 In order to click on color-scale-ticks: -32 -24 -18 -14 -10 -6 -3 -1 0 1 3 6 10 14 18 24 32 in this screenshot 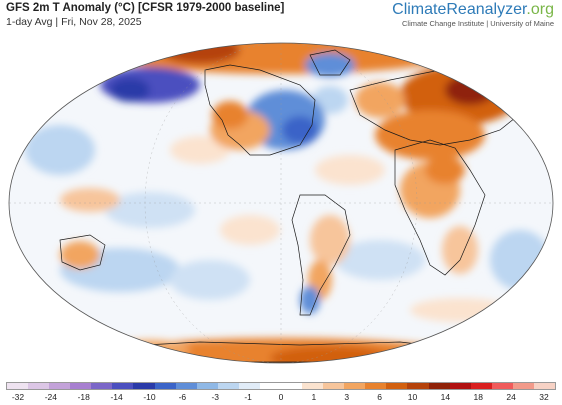, I will do `click(281, 398)`.